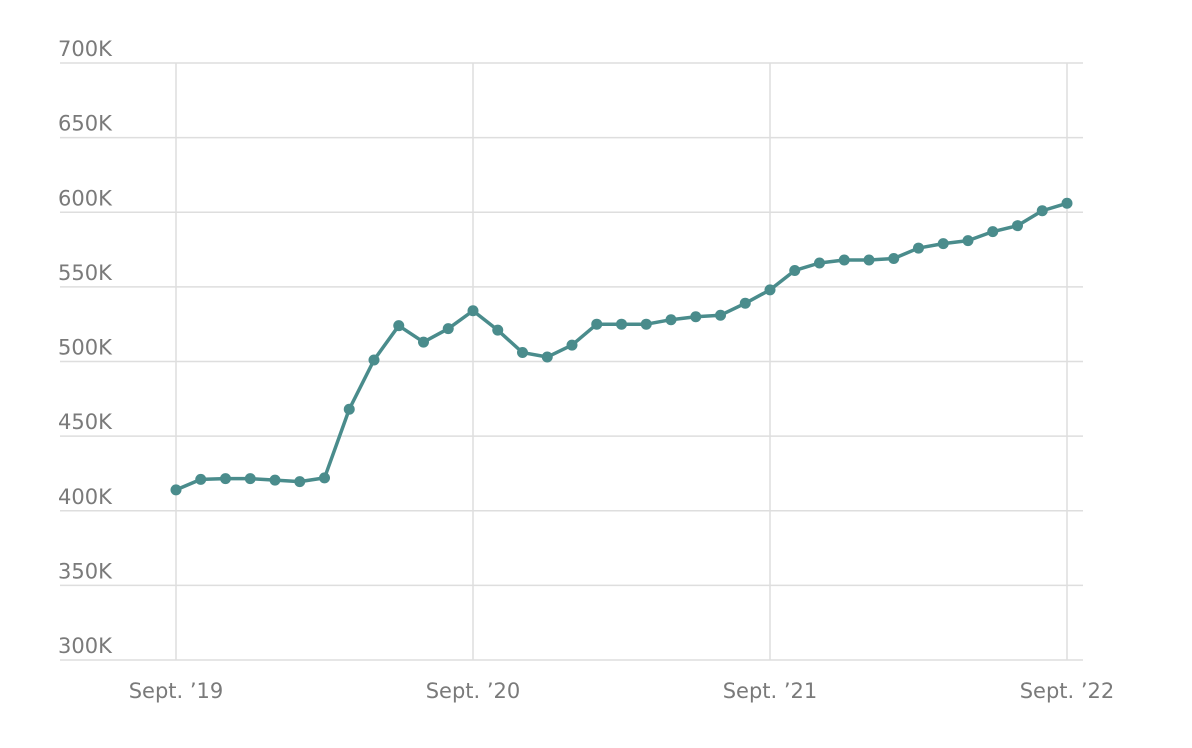  I want to click on y-tick-label: 500K, so click(85, 348).